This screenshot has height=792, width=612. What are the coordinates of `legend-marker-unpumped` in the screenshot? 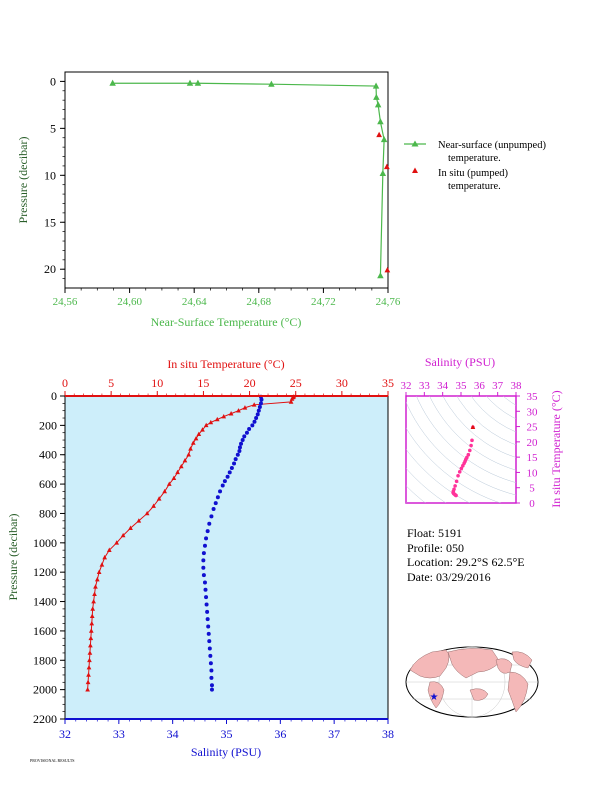 It's located at (415, 143).